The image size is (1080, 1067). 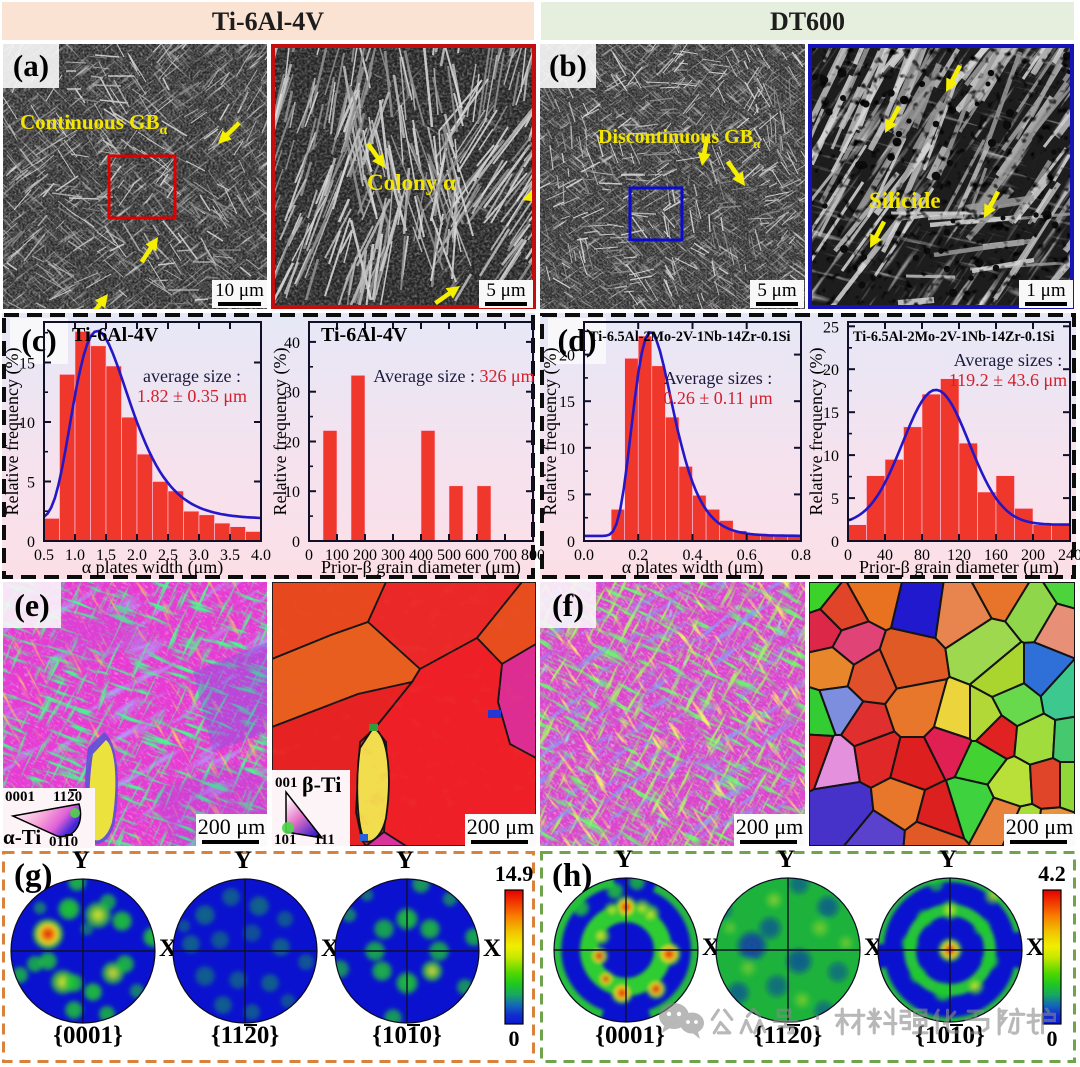 What do you see at coordinates (532, 555) in the screenshot?
I see `svg-text: 800` at bounding box center [532, 555].